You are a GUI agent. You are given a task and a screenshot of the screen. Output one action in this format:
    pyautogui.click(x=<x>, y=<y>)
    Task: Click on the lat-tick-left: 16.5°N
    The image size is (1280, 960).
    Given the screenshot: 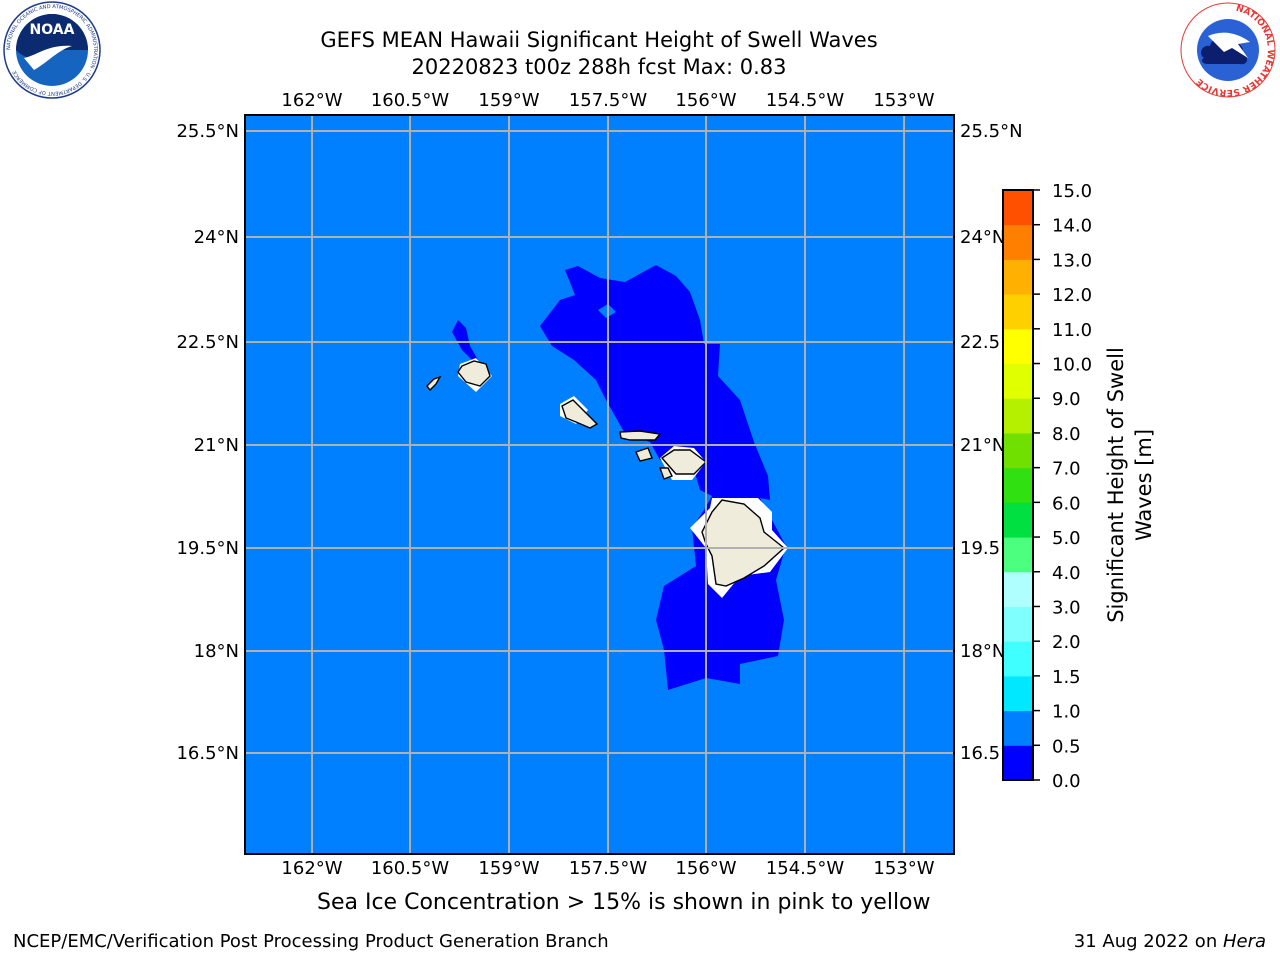 What is the action you would take?
    pyautogui.click(x=207, y=753)
    